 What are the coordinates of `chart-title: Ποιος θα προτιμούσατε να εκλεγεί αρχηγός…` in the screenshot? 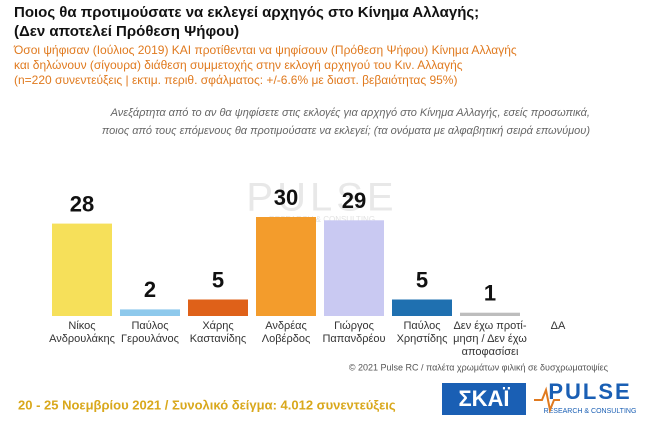 It's located at (246, 12).